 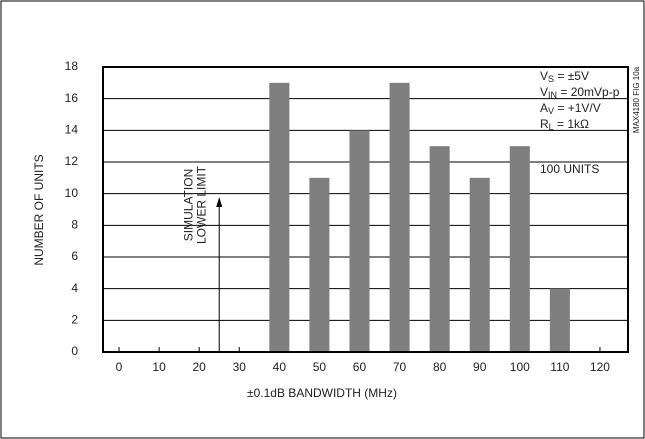 I want to click on condition-value: = +1V/V, so click(x=577, y=108).